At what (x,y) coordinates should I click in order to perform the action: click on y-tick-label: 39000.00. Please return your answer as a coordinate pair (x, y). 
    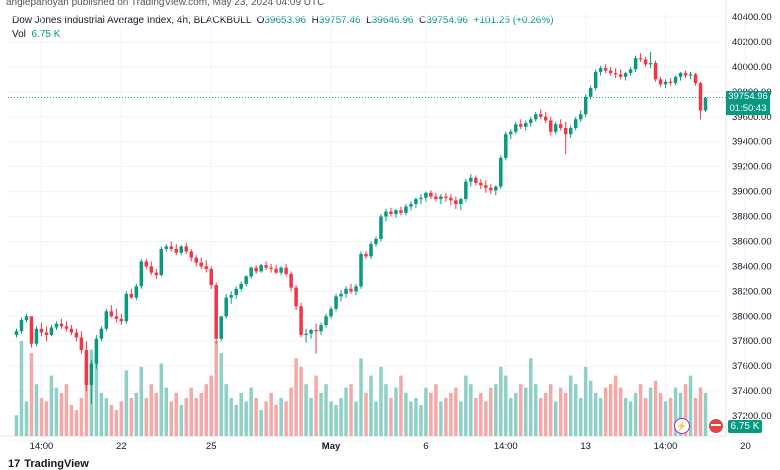
    Looking at the image, I should click on (752, 192).